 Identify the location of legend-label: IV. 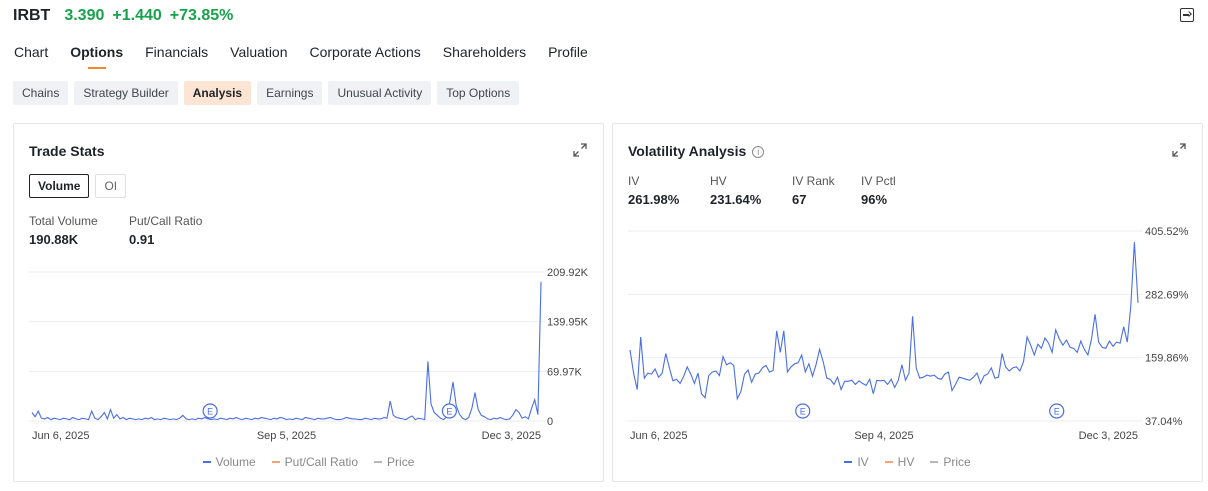
(863, 462).